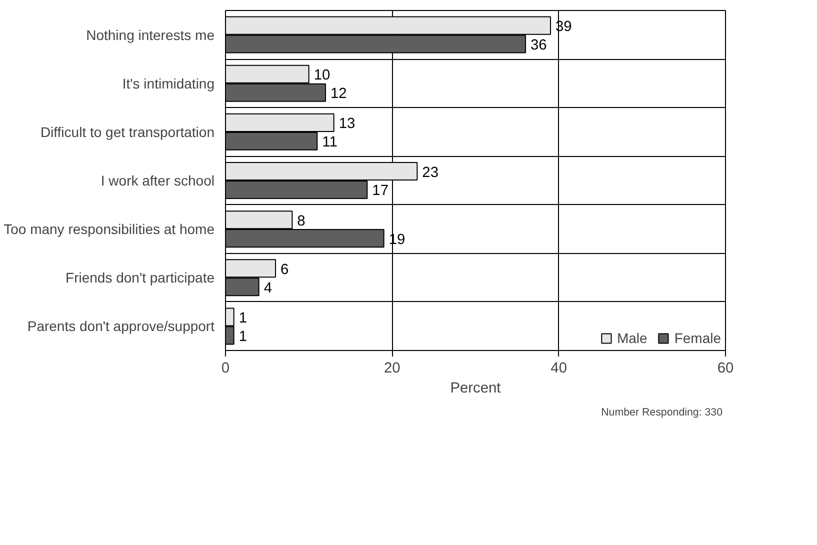 This screenshot has width=817, height=545. I want to click on data-label: 8, so click(301, 221).